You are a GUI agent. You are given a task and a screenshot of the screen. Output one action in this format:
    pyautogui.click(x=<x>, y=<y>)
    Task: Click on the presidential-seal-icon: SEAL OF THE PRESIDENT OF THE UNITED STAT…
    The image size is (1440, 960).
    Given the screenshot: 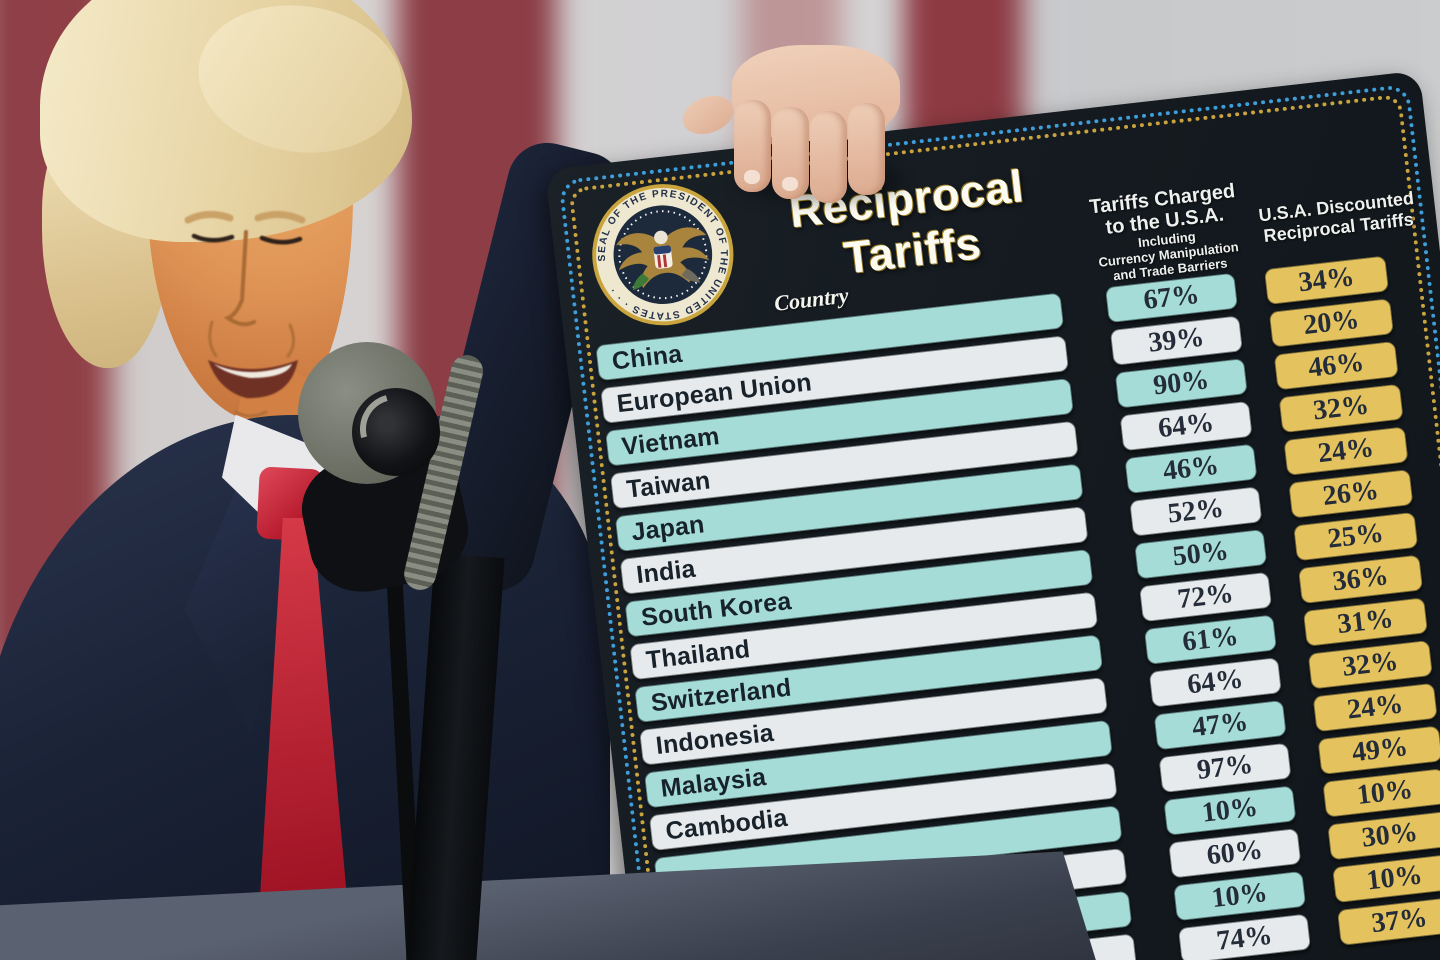 What is the action you would take?
    pyautogui.click(x=663, y=255)
    